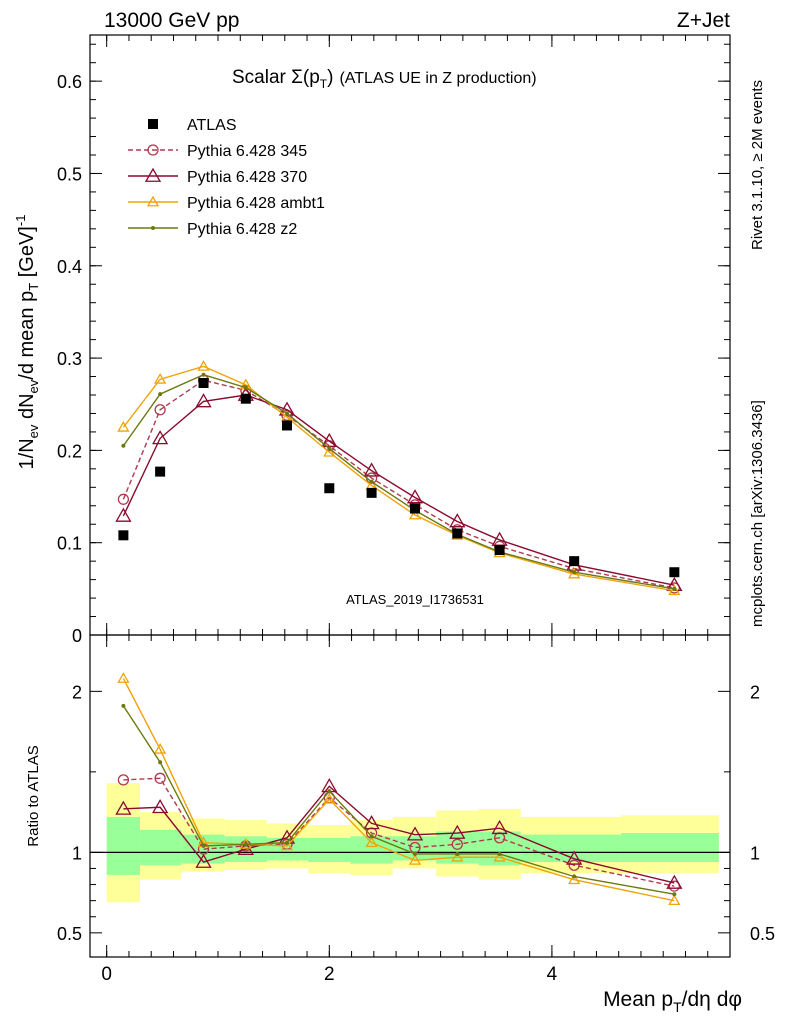  Describe the element at coordinates (153, 150) in the screenshot. I see `legend-marker-p345` at that location.